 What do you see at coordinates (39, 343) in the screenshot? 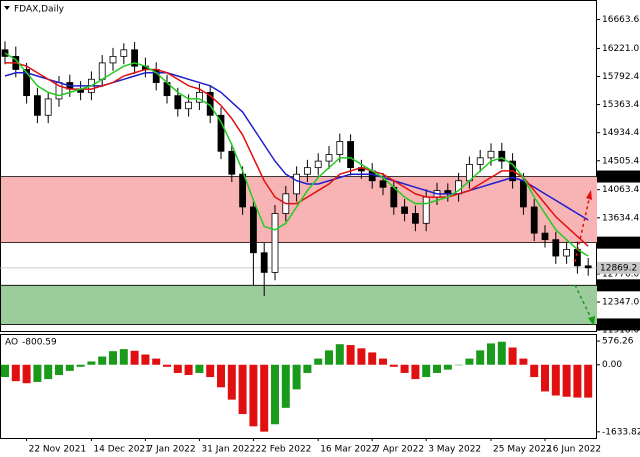
I see `ao-value: -800.59` at bounding box center [39, 343].